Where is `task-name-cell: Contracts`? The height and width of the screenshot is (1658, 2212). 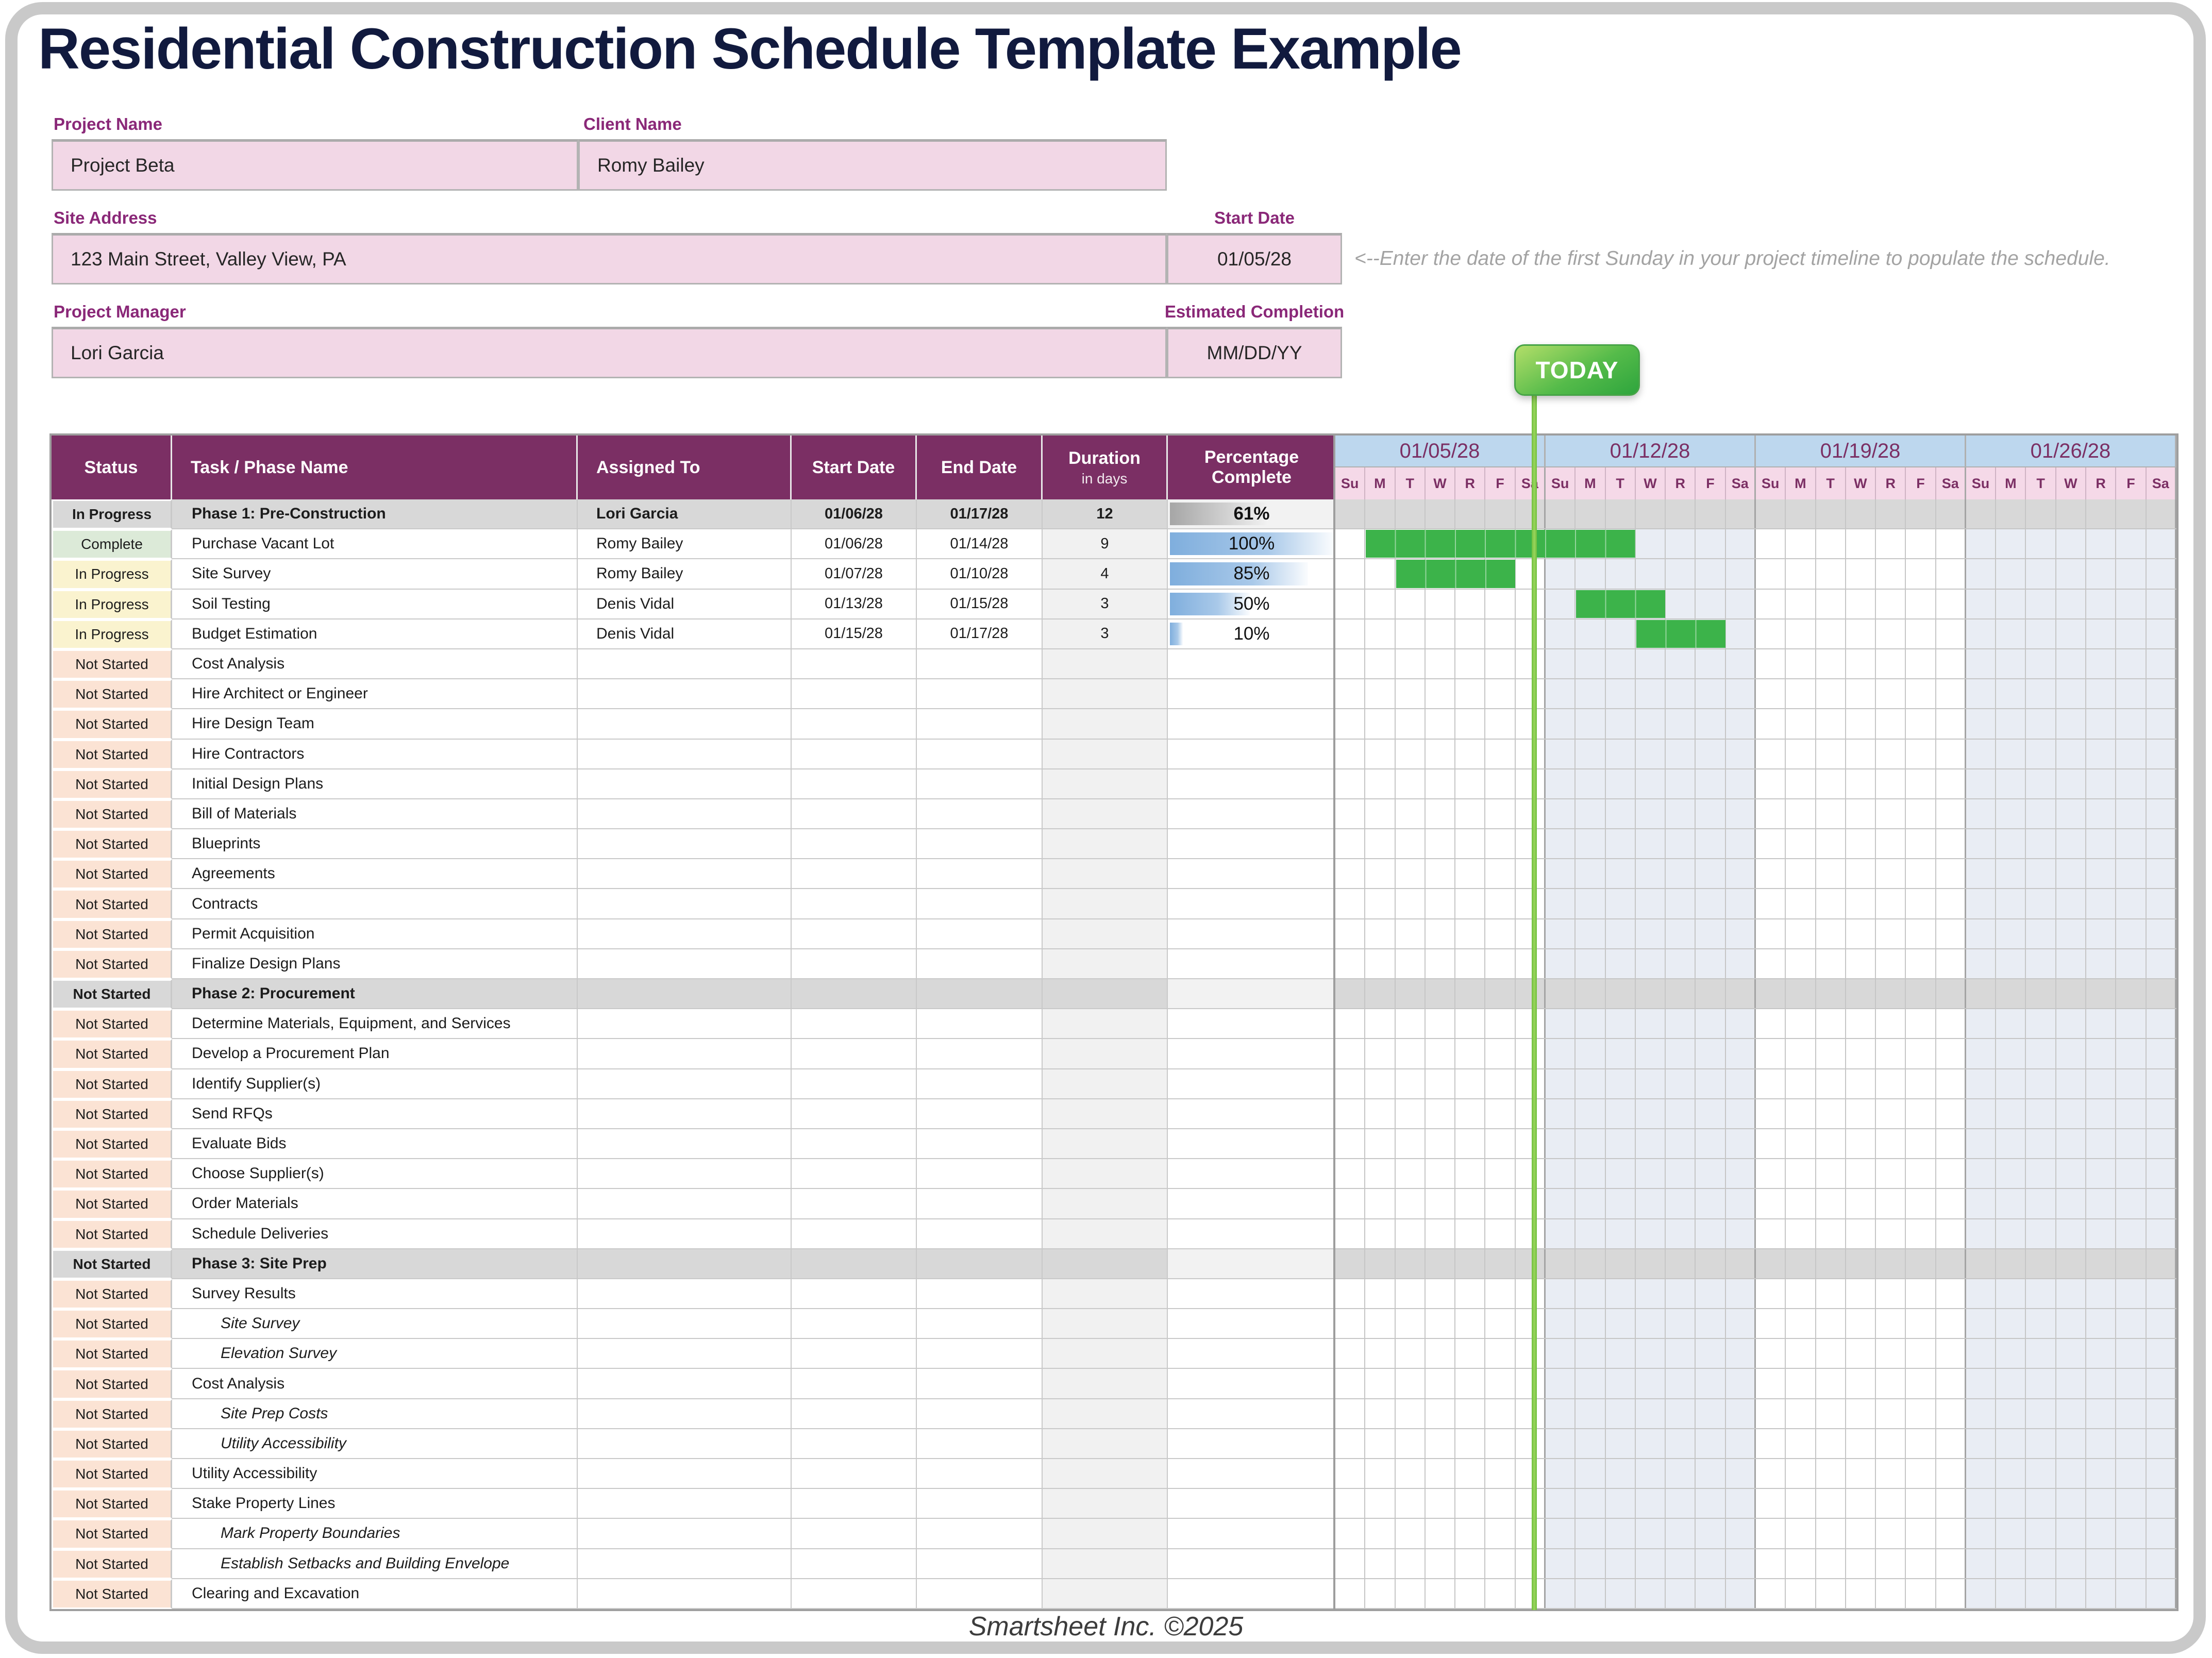 task-name-cell: Contracts is located at coordinates (375, 904).